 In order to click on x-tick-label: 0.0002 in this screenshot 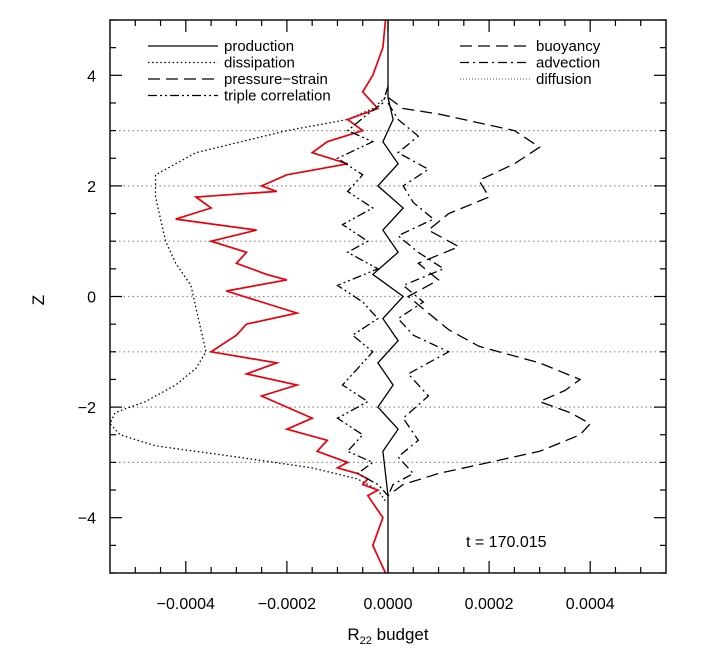, I will do `click(489, 604)`.